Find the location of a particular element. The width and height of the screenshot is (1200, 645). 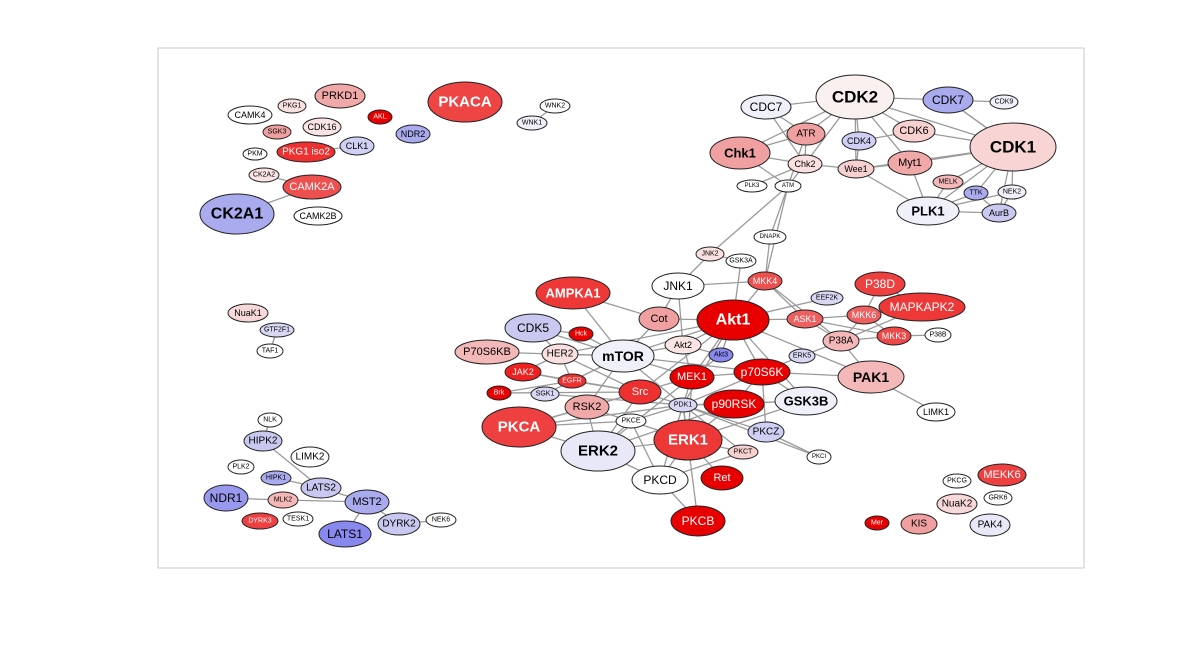

node-label: NLK is located at coordinates (270, 420).